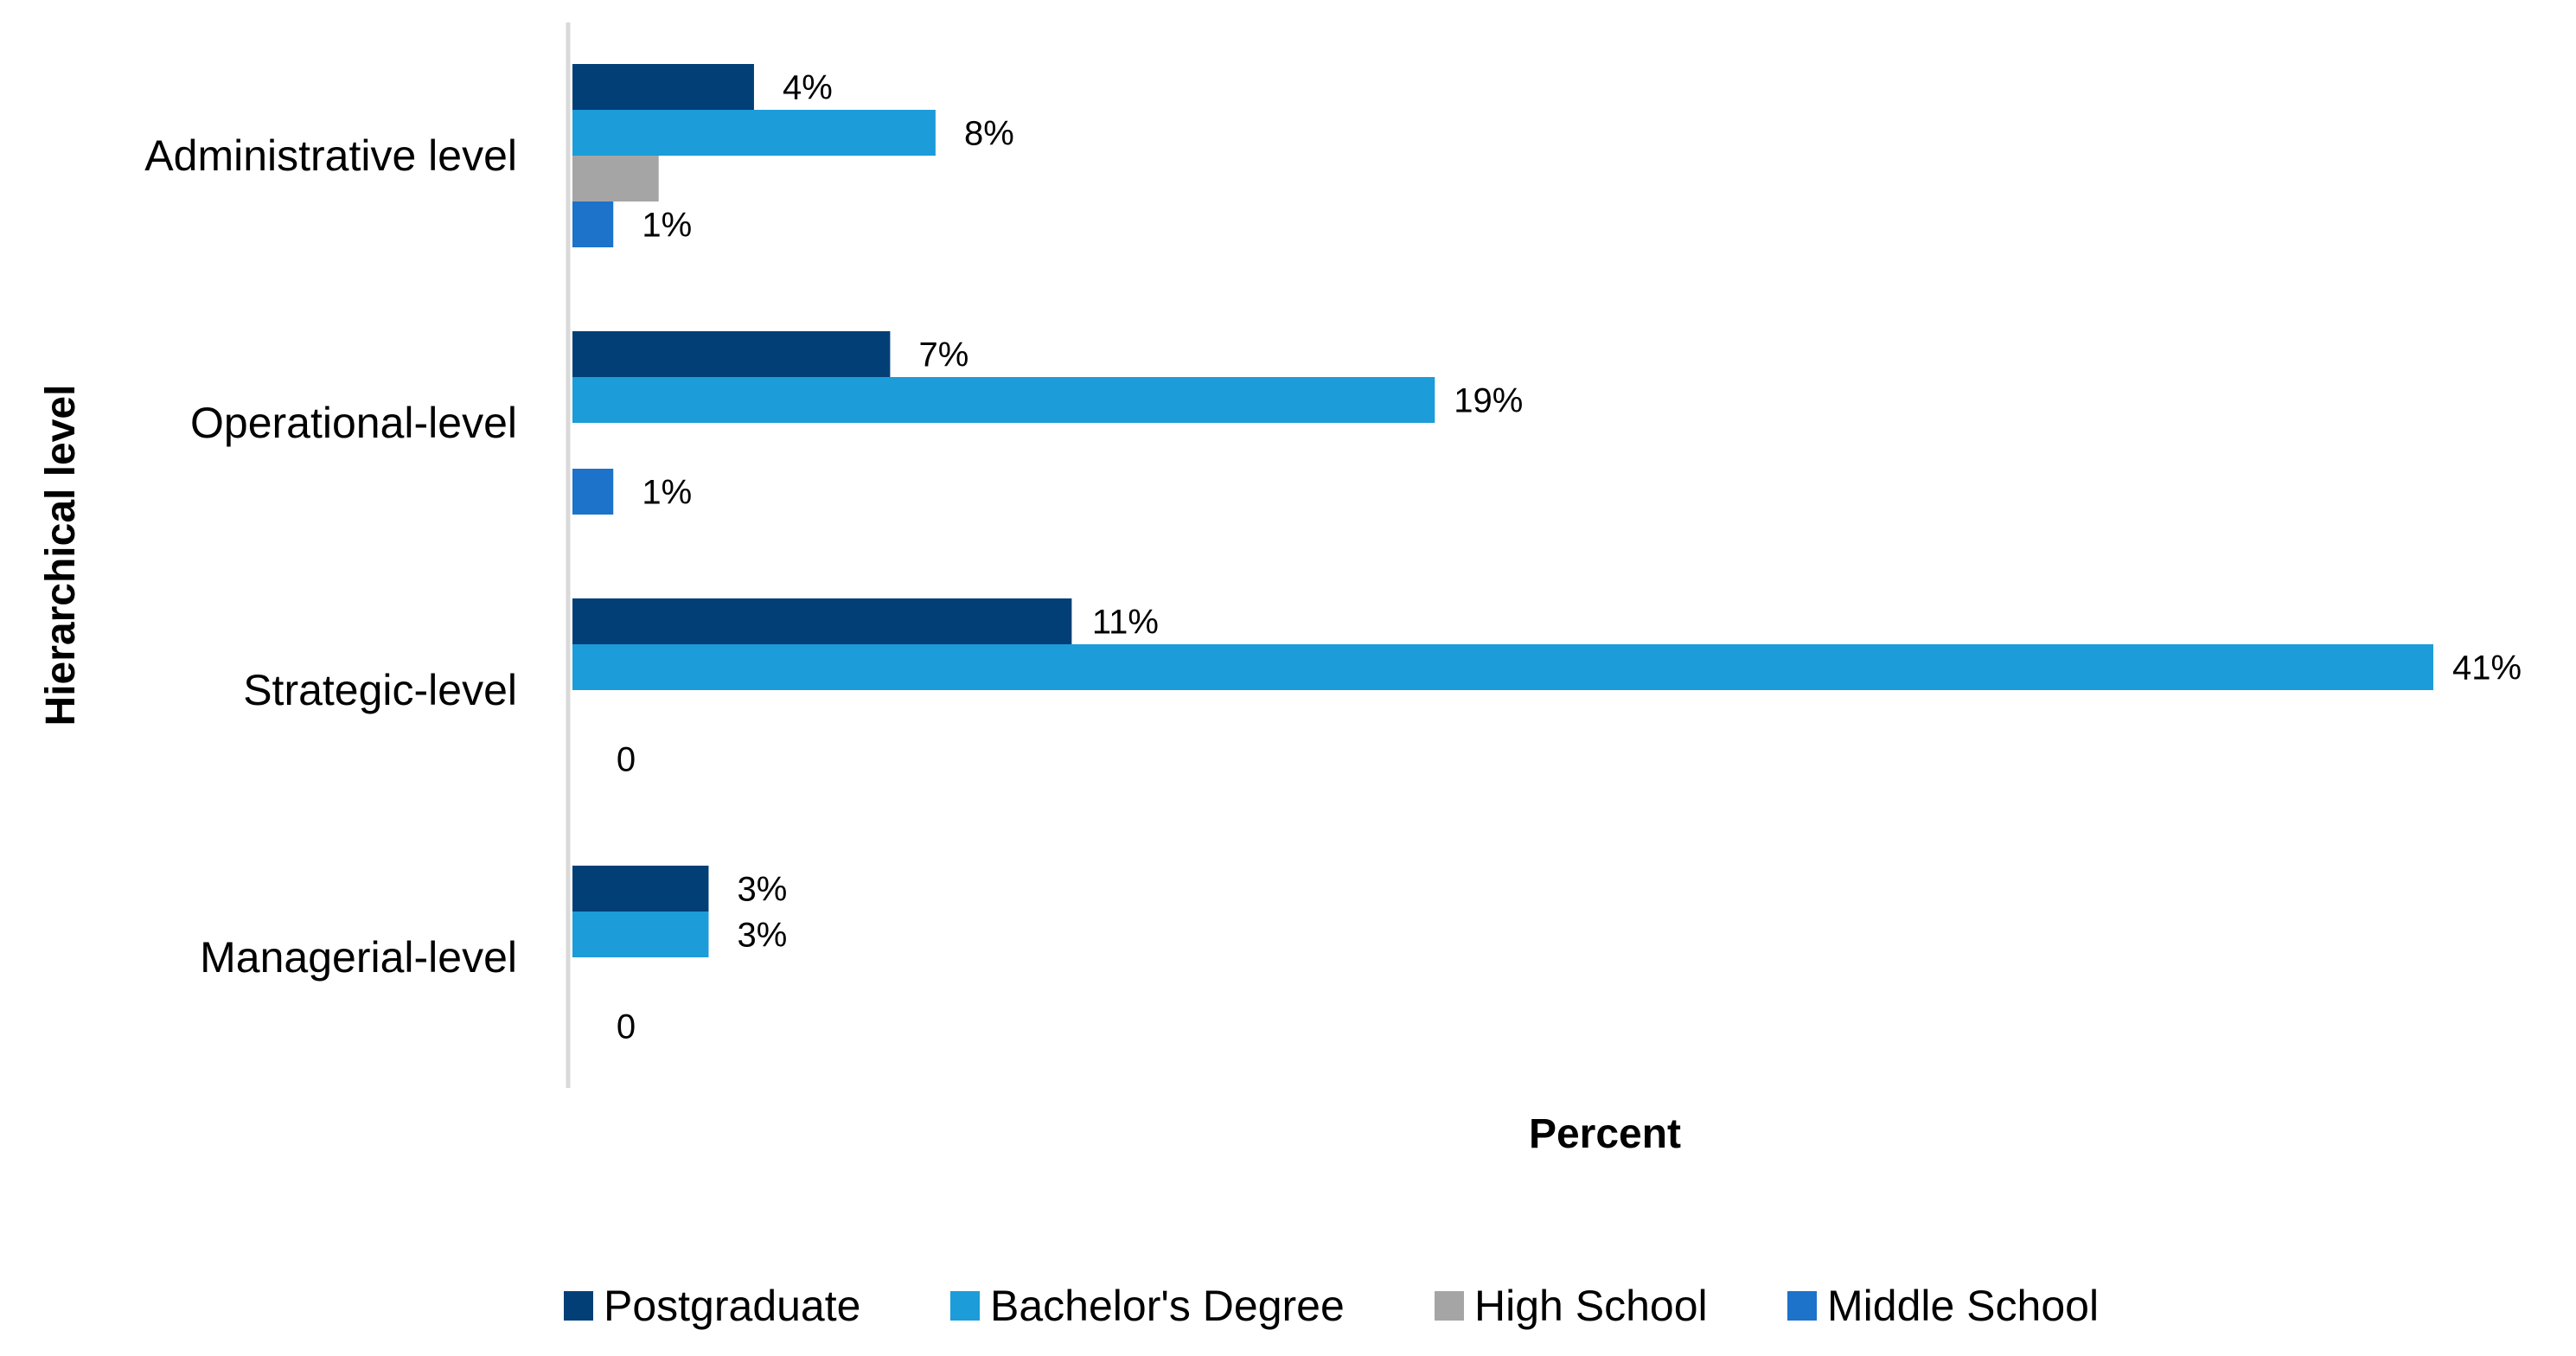  I want to click on data-label-postgraduate-operational-level: 7%, so click(944, 355).